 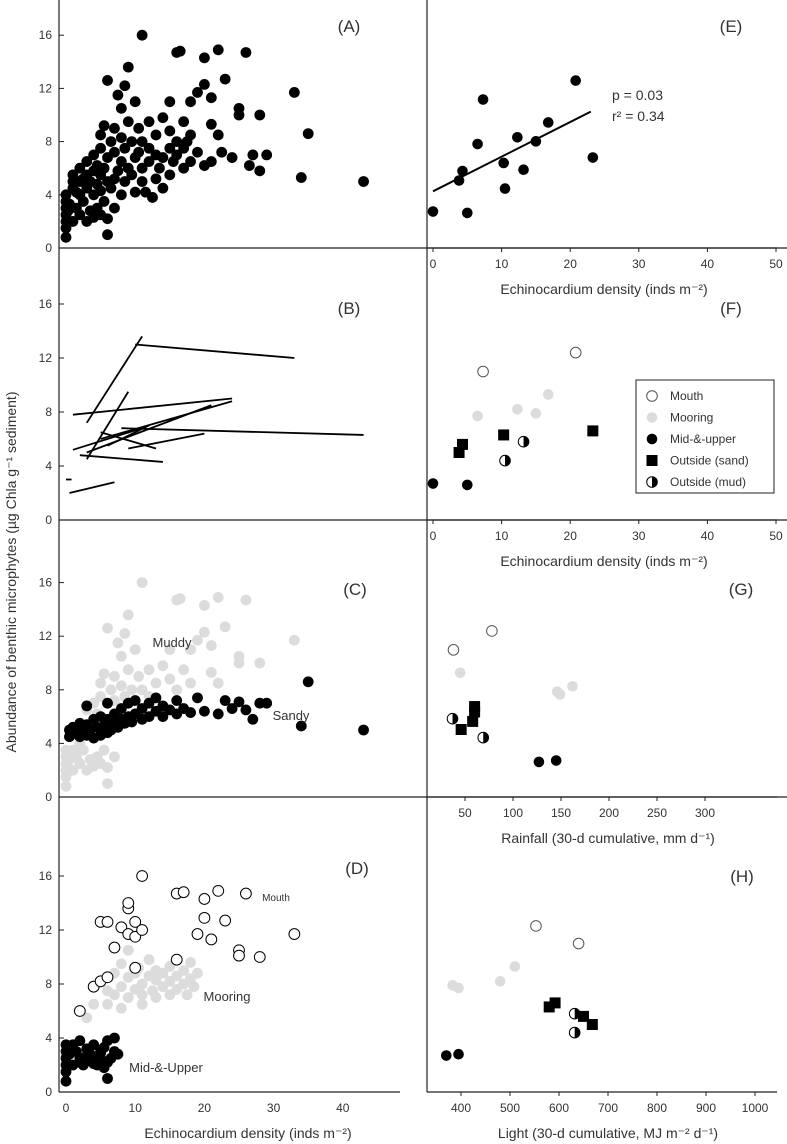 I want to click on panel-e-x-tick-label: 0, so click(x=433, y=264).